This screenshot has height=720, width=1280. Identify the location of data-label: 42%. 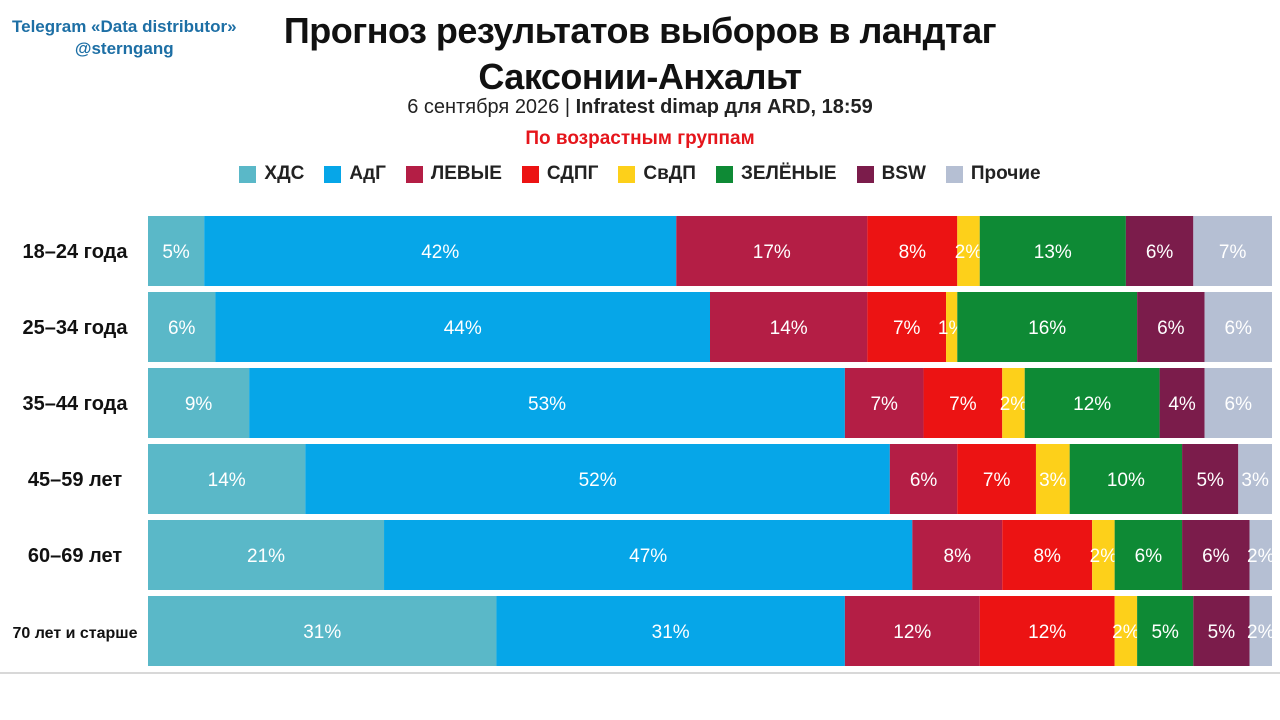
(440, 252).